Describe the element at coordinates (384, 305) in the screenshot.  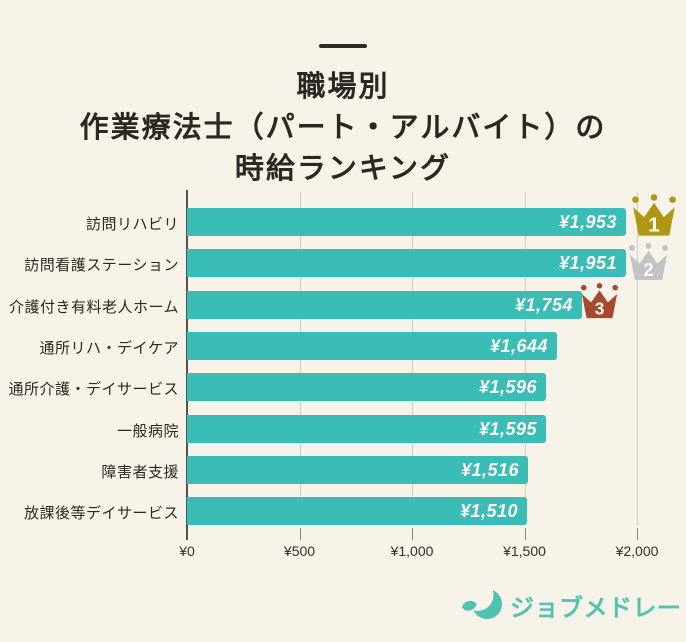
I see `value-bar: ¥1,754` at that location.